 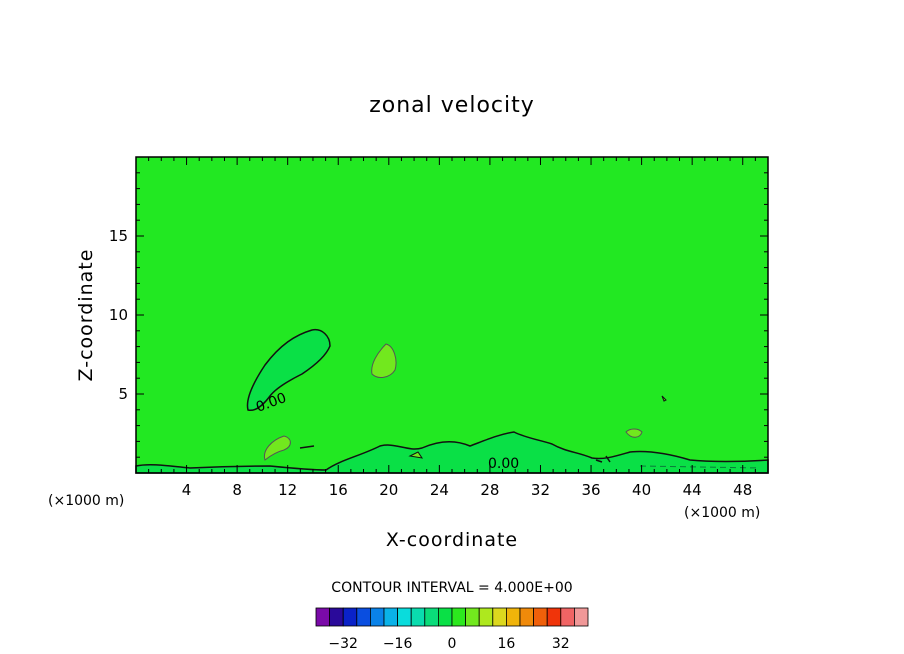 I want to click on contour-region-blob, so click(x=288, y=370).